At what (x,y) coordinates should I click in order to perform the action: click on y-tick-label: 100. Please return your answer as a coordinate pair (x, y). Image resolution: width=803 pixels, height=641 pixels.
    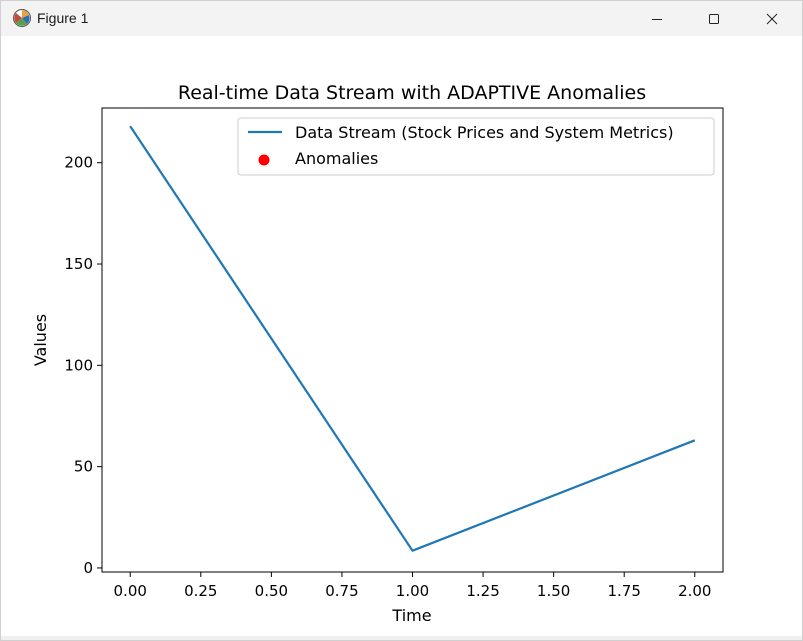
    Looking at the image, I should click on (78, 365).